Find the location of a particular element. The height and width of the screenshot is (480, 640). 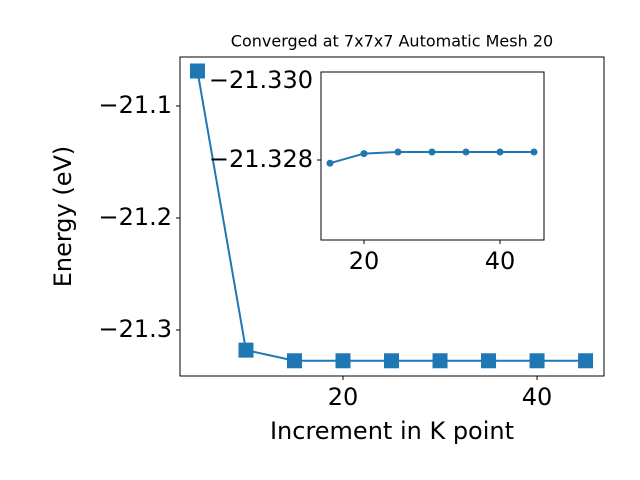

y-tick-label: −21.1 is located at coordinates (135, 105).